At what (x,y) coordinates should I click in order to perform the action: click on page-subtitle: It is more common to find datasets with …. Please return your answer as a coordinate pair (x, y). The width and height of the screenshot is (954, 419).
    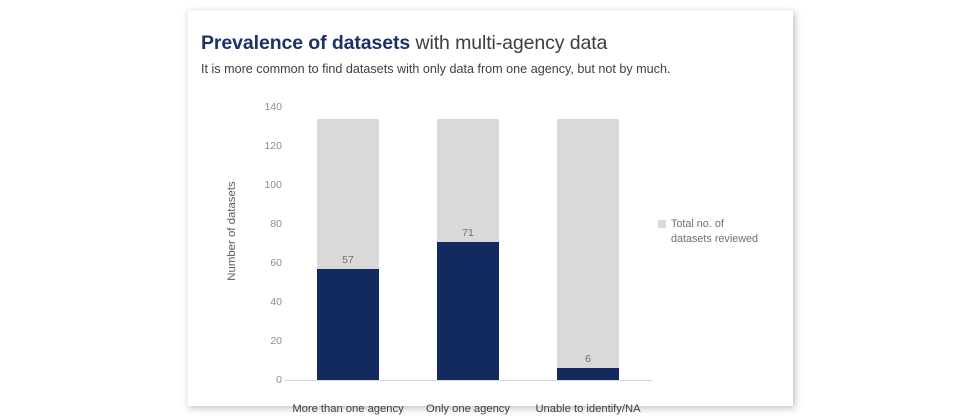
    Looking at the image, I should click on (436, 69).